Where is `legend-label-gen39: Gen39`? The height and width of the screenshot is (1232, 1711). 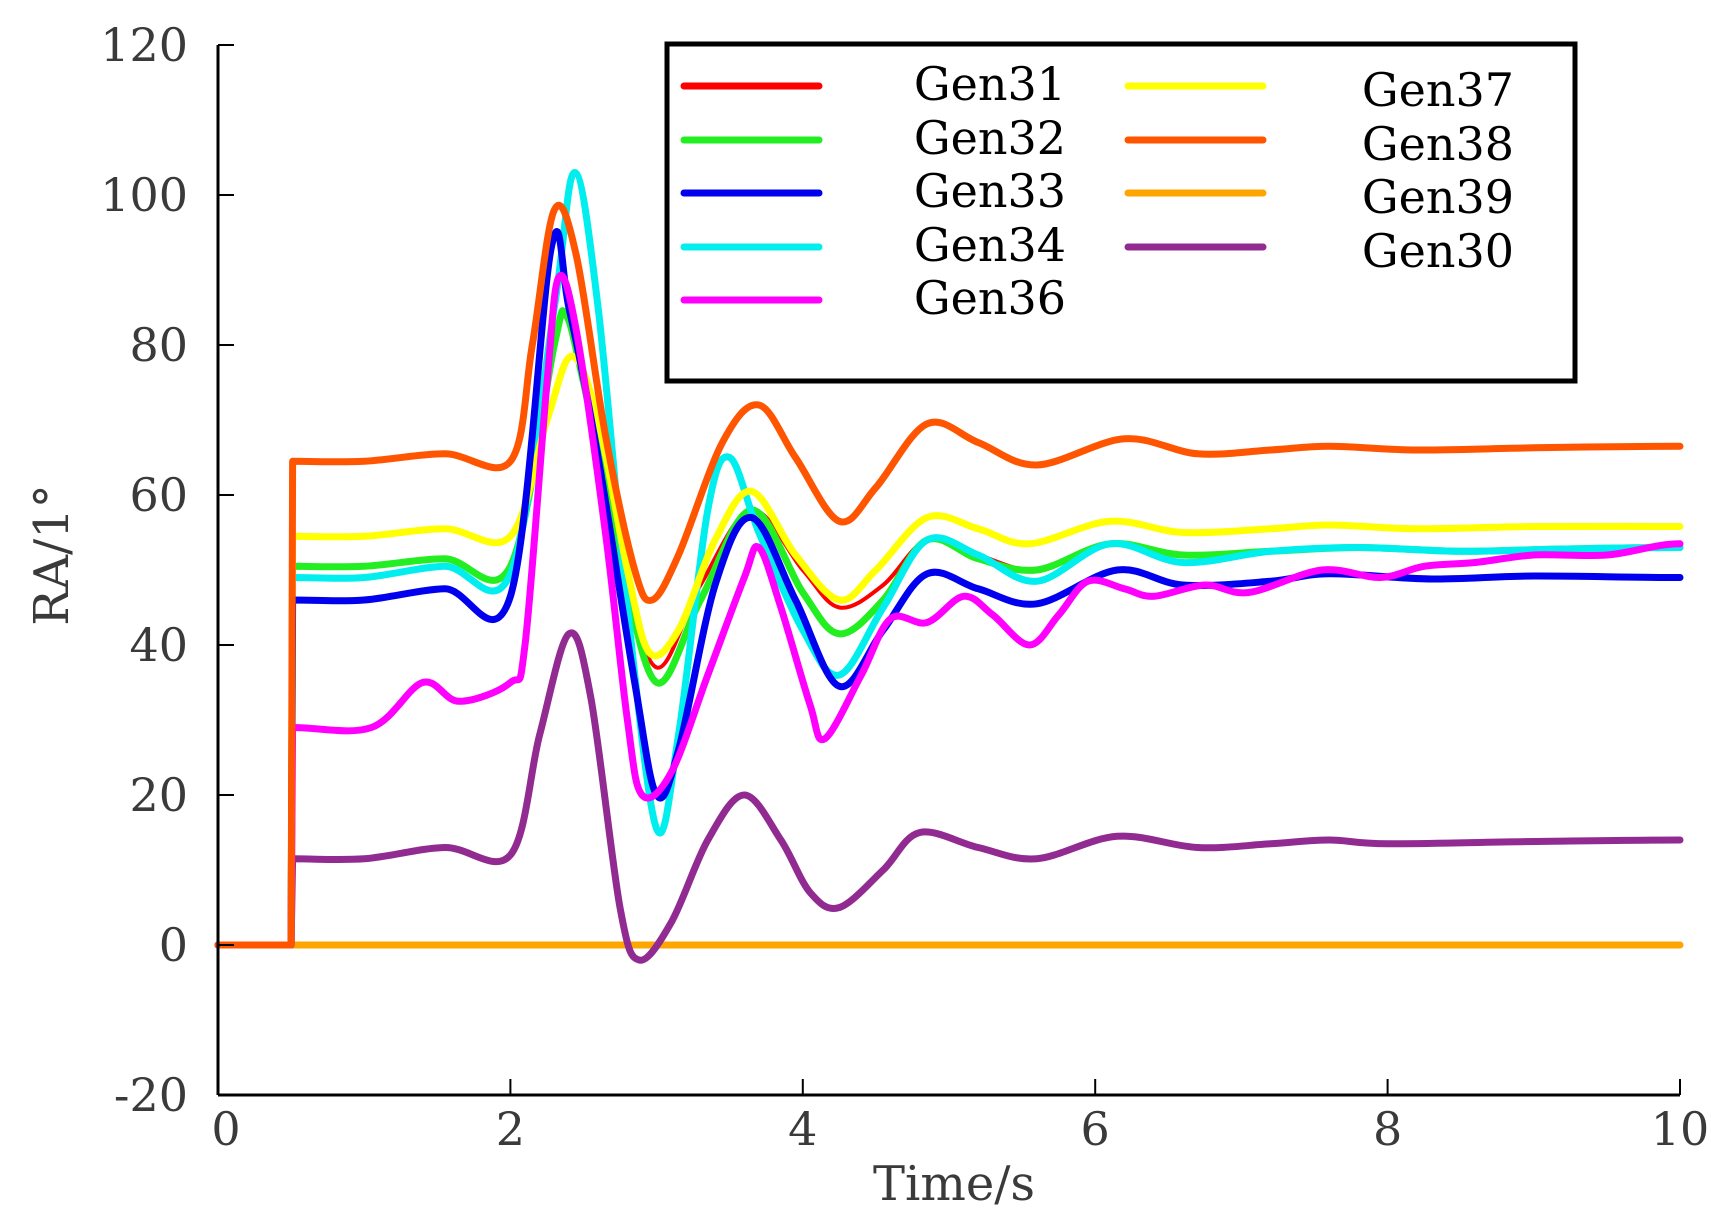
legend-label-gen39: Gen39 is located at coordinates (1438, 197).